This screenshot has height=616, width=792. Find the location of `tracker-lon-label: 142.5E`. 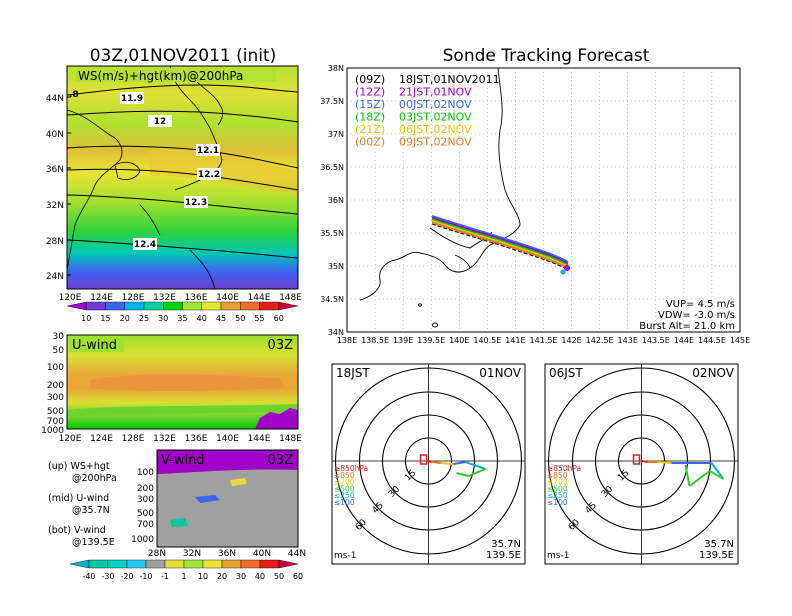

tracker-lon-label: 142.5E is located at coordinates (600, 340).